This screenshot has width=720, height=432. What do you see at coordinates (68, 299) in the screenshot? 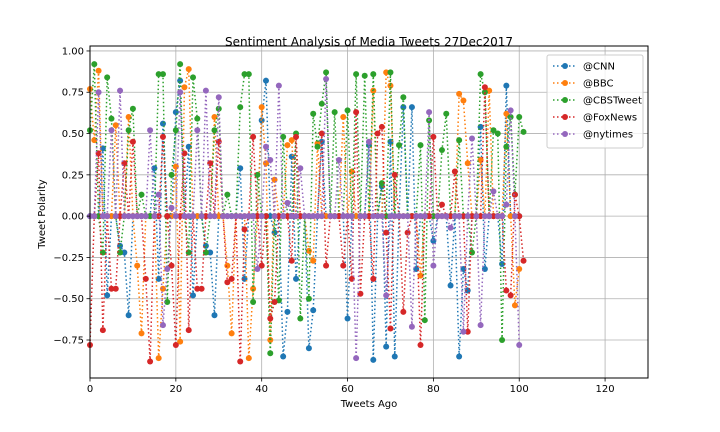
I see `y-tick-label: −0.50` at bounding box center [68, 299].